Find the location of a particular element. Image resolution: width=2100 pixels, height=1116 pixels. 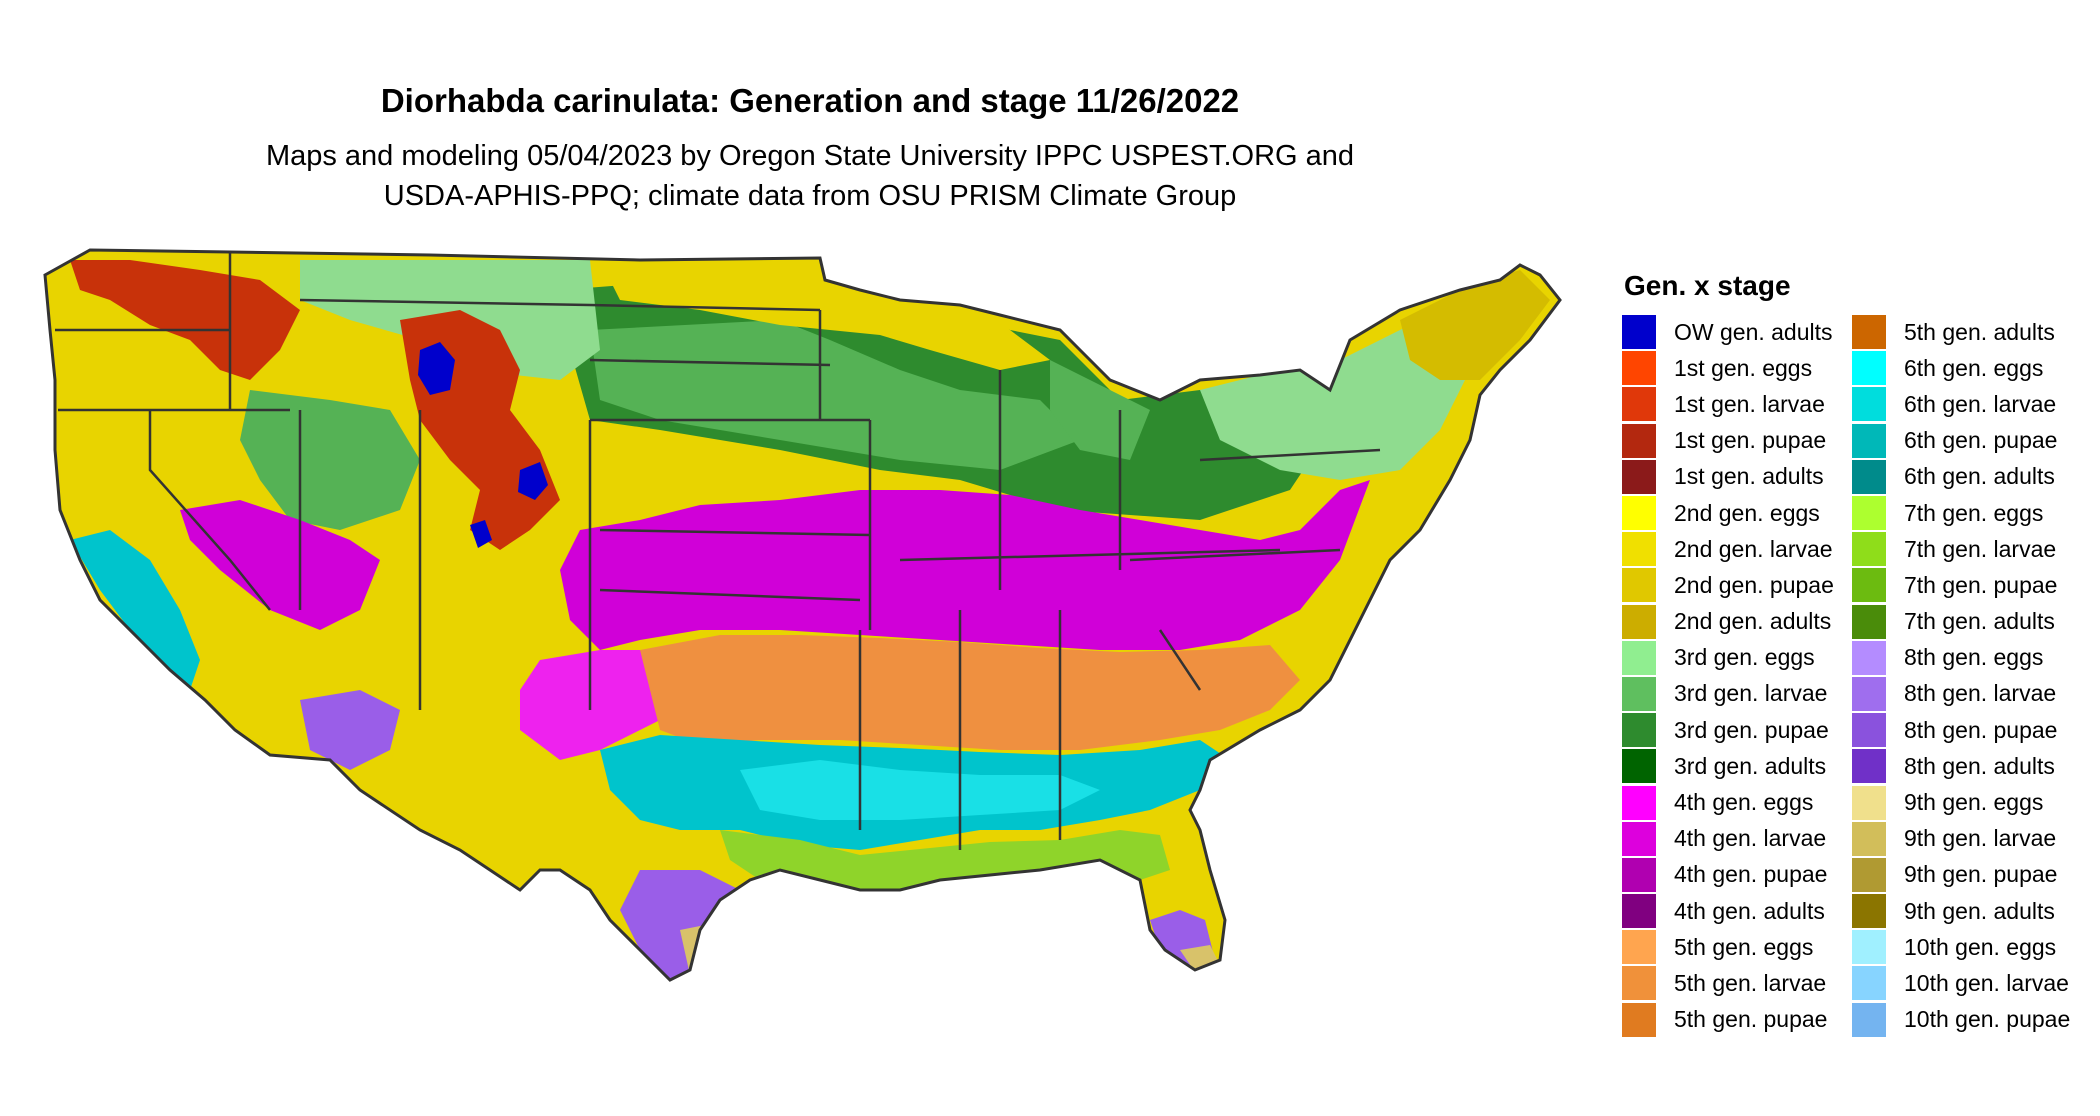

legend-item-8th-gen-pupae: 8th gen. pupae is located at coordinates (1976, 730).